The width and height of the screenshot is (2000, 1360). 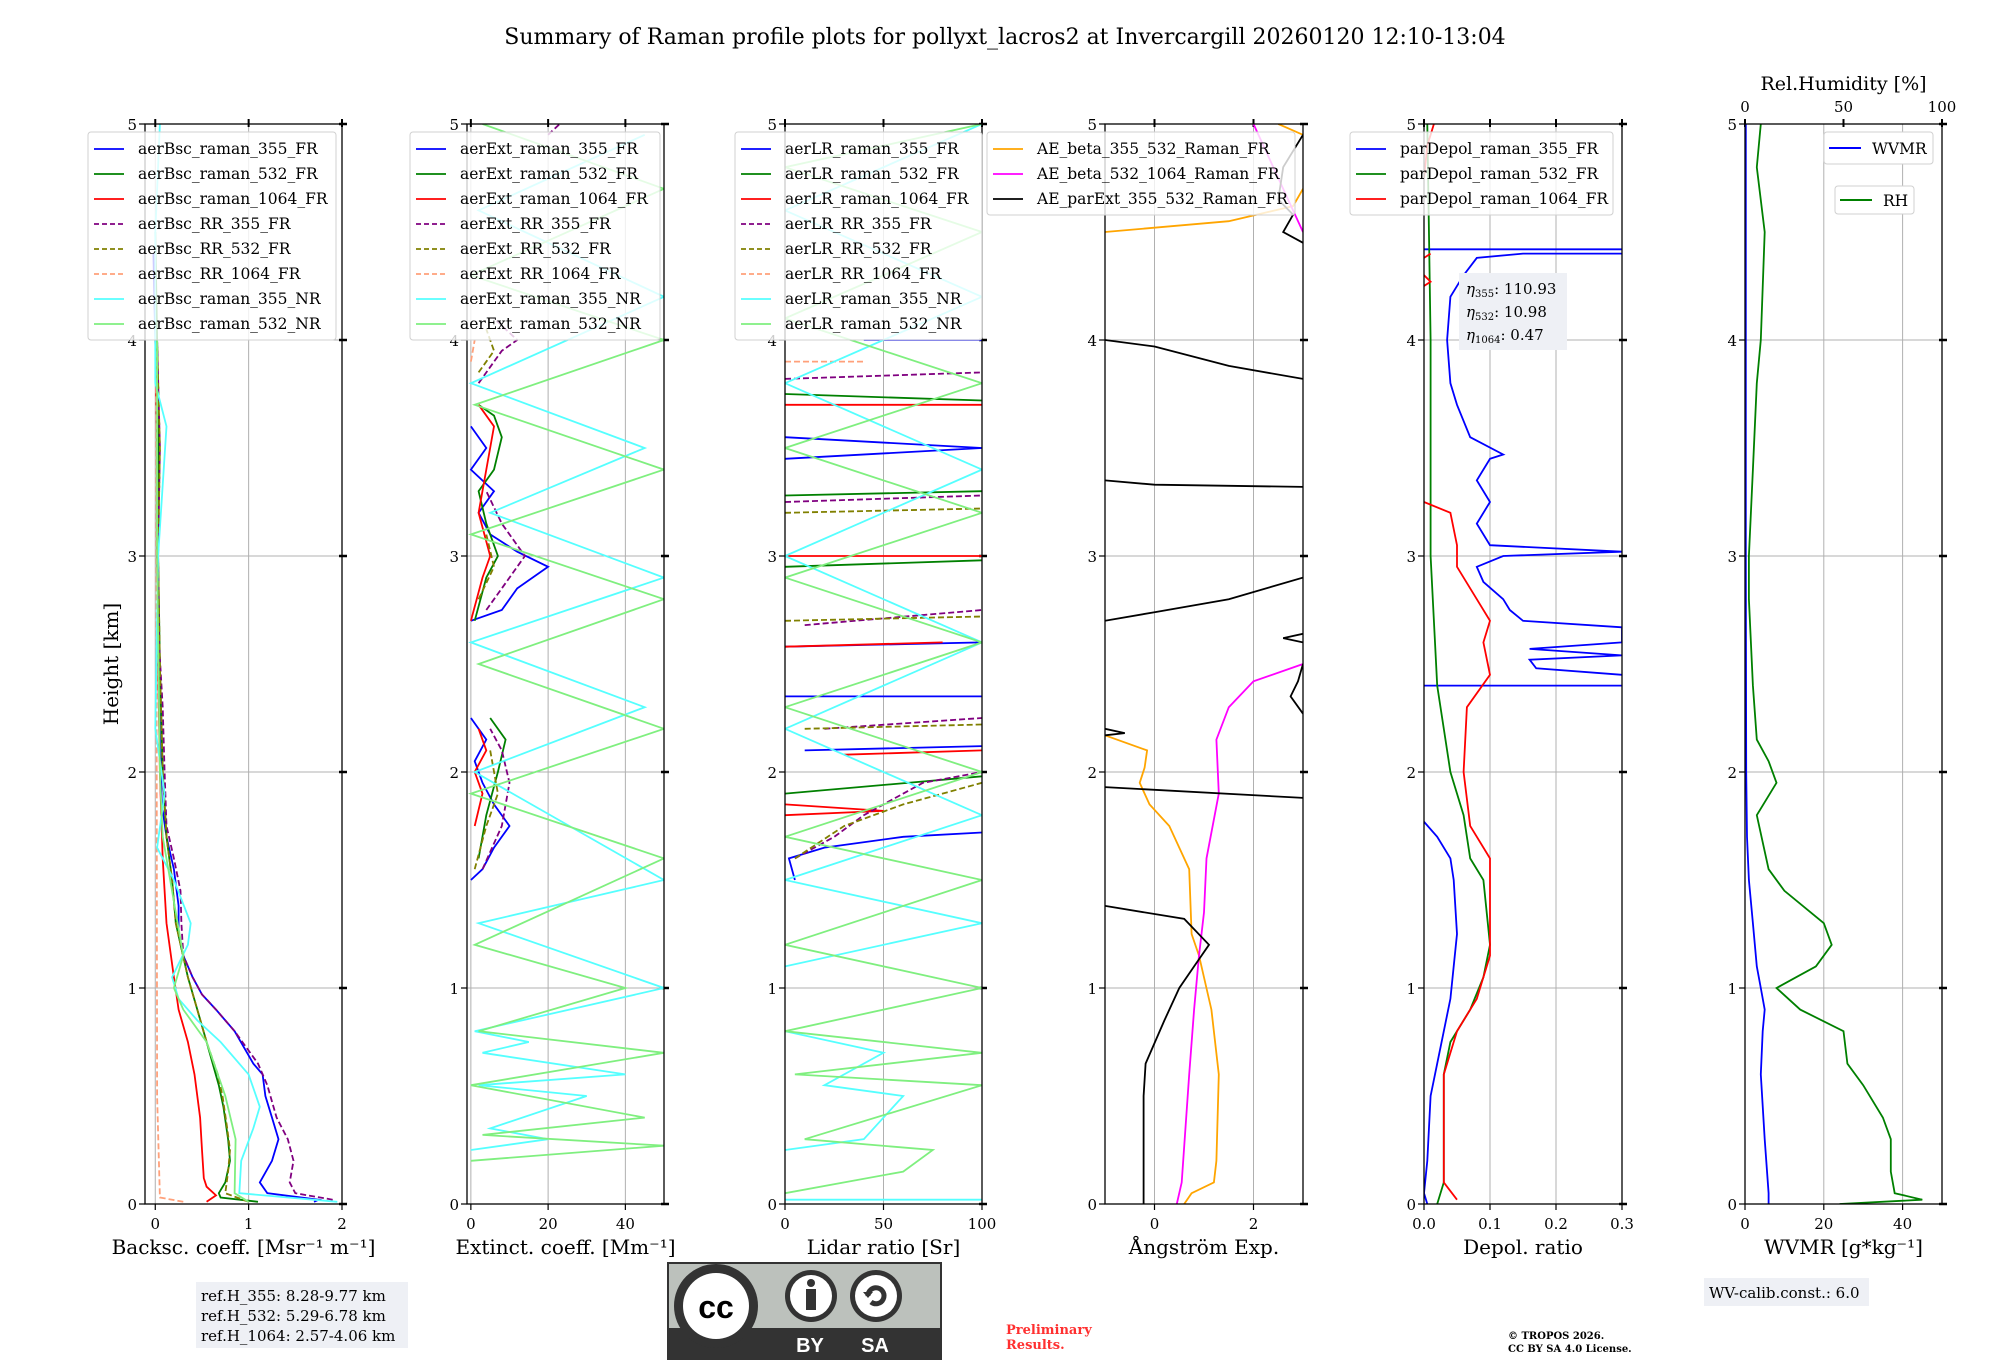 I want to click on series-line-aerExt_raman_1064_FR, so click(x=482, y=513).